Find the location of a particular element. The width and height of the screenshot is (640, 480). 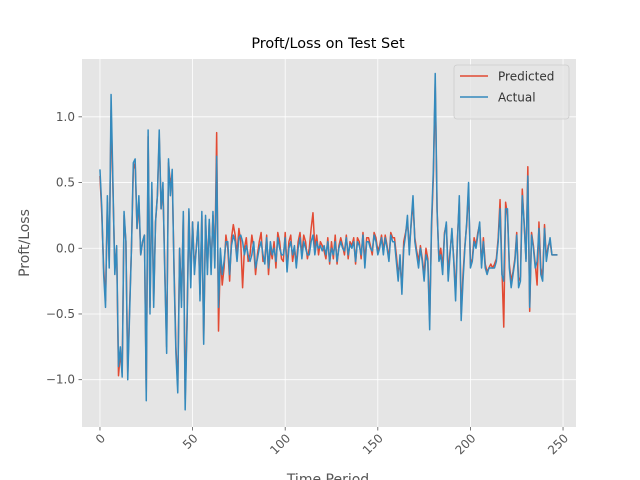

legend-label: Predicted is located at coordinates (526, 77).